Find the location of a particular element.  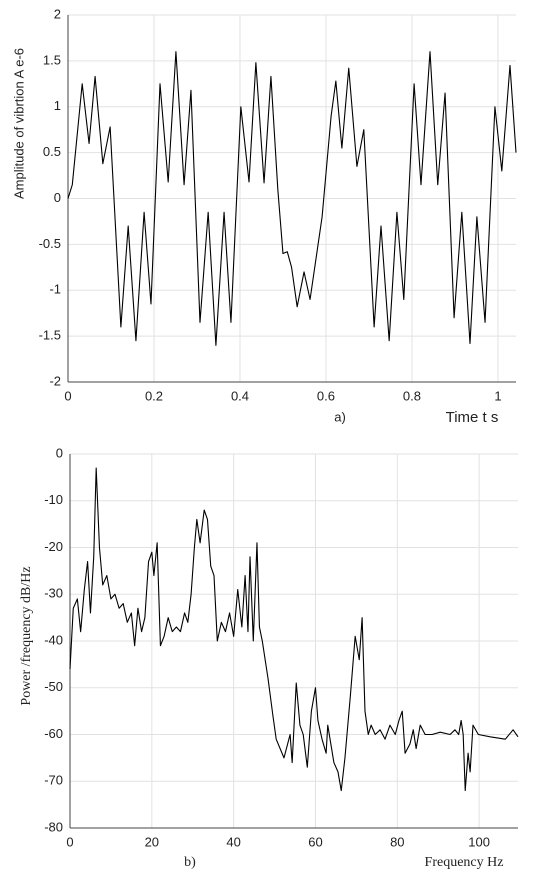

x-axis-label: Frequency Hz is located at coordinates (464, 862).